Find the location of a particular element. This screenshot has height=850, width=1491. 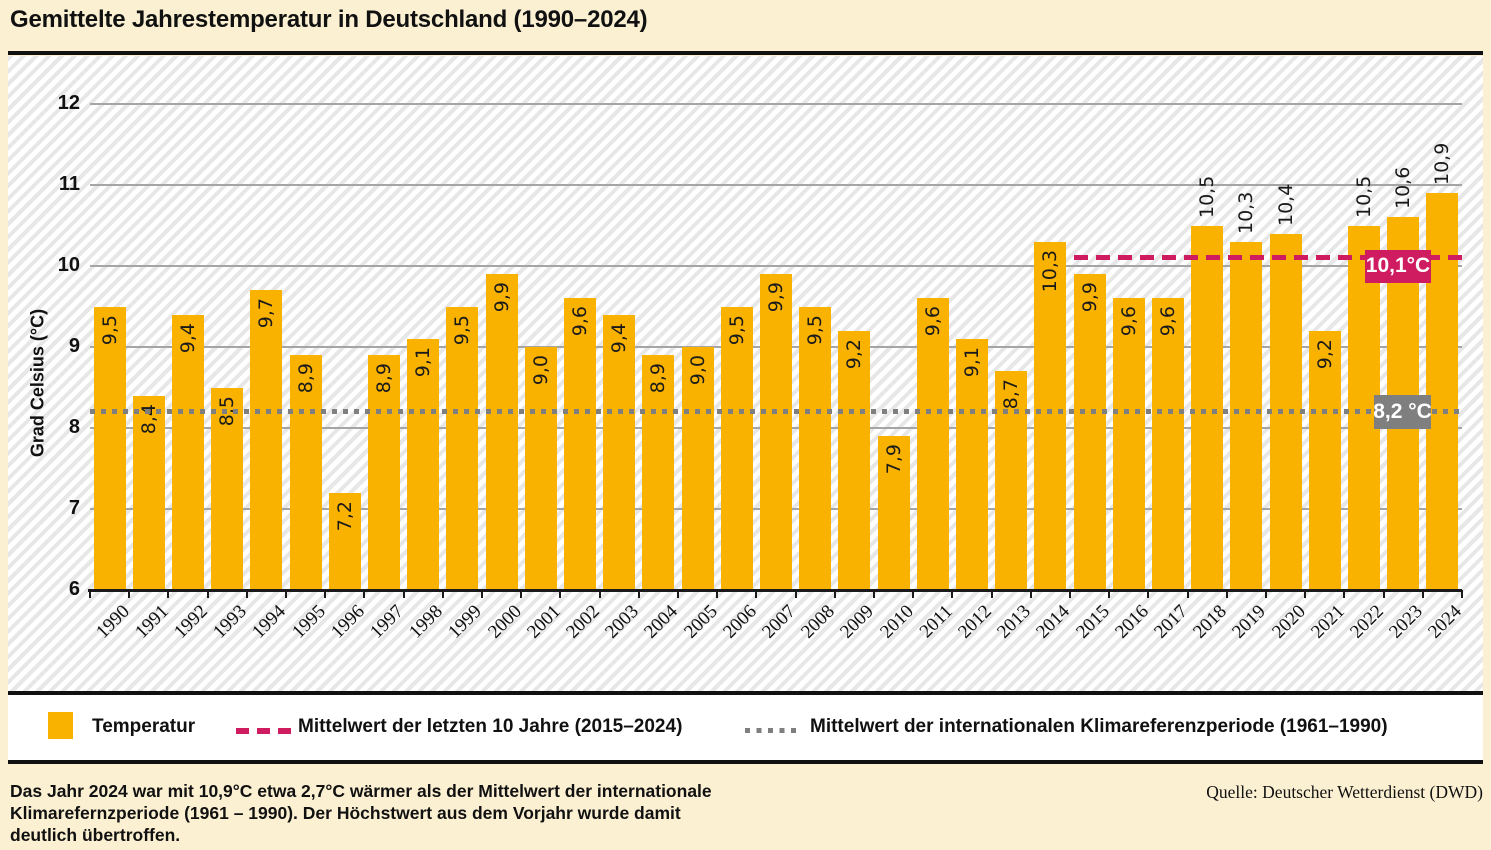

bar-1991 is located at coordinates (148, 492).